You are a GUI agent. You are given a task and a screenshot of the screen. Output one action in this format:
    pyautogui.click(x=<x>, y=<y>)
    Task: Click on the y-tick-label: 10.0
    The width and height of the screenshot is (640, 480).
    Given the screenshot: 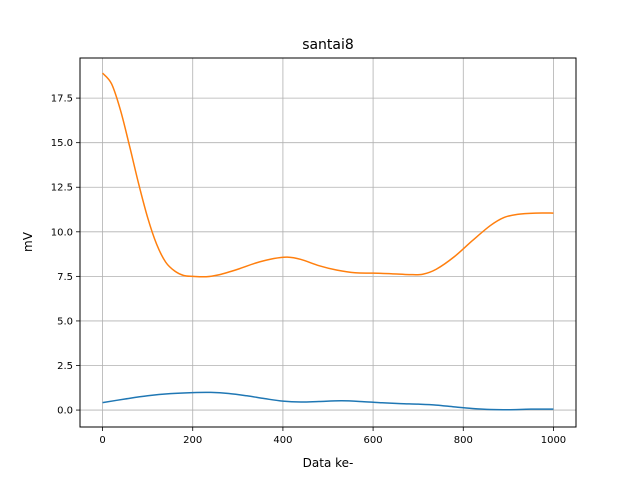 What is the action you would take?
    pyautogui.click(x=62, y=232)
    